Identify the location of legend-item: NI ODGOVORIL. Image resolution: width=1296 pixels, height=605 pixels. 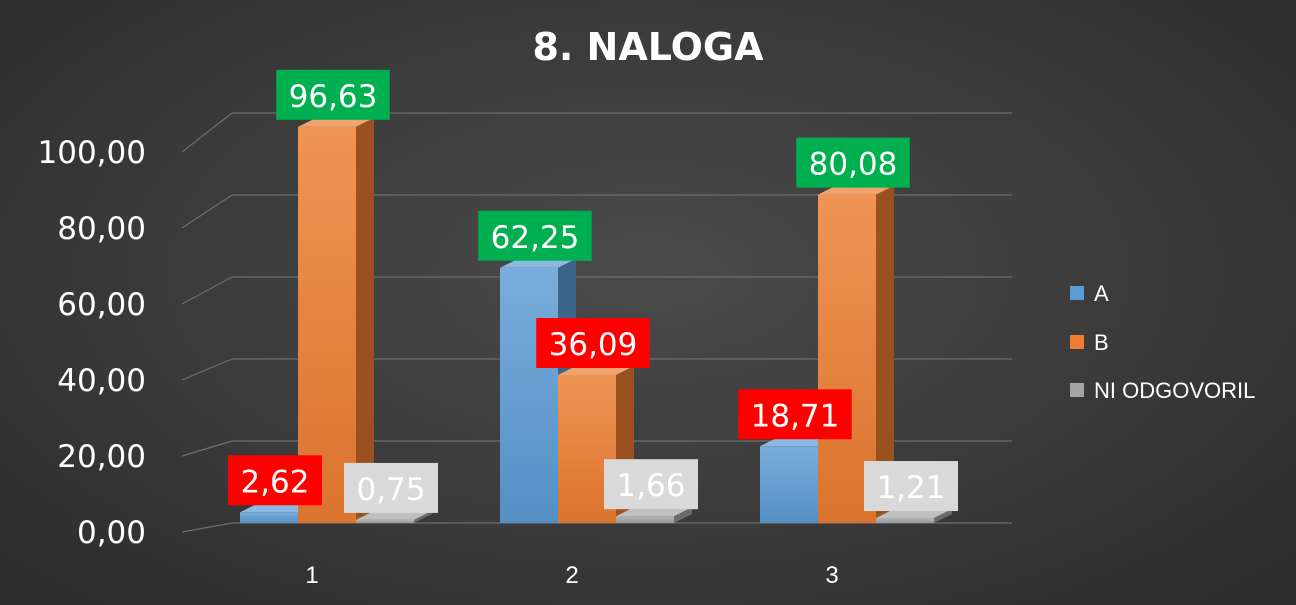
(1162, 390).